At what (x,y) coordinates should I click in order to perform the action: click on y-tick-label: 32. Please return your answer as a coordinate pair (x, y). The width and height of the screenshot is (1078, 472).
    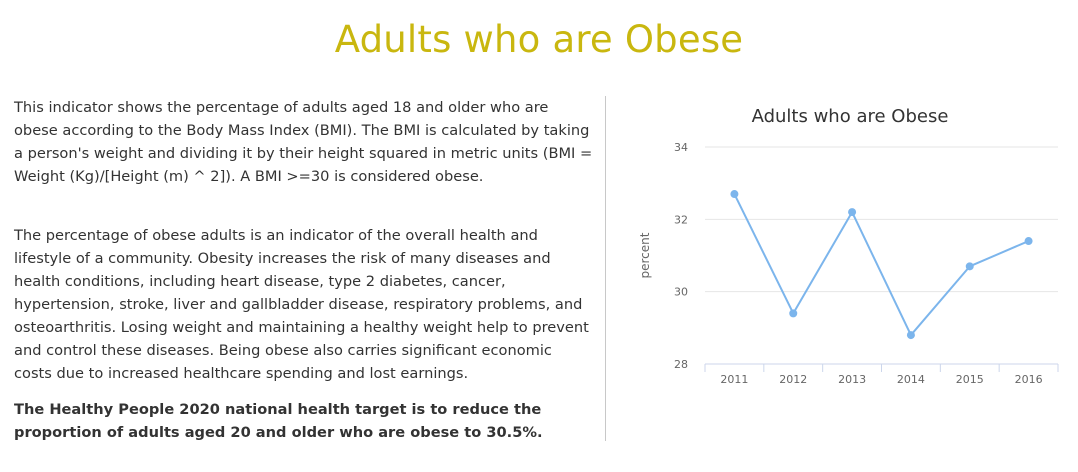
    Looking at the image, I should click on (681, 219).